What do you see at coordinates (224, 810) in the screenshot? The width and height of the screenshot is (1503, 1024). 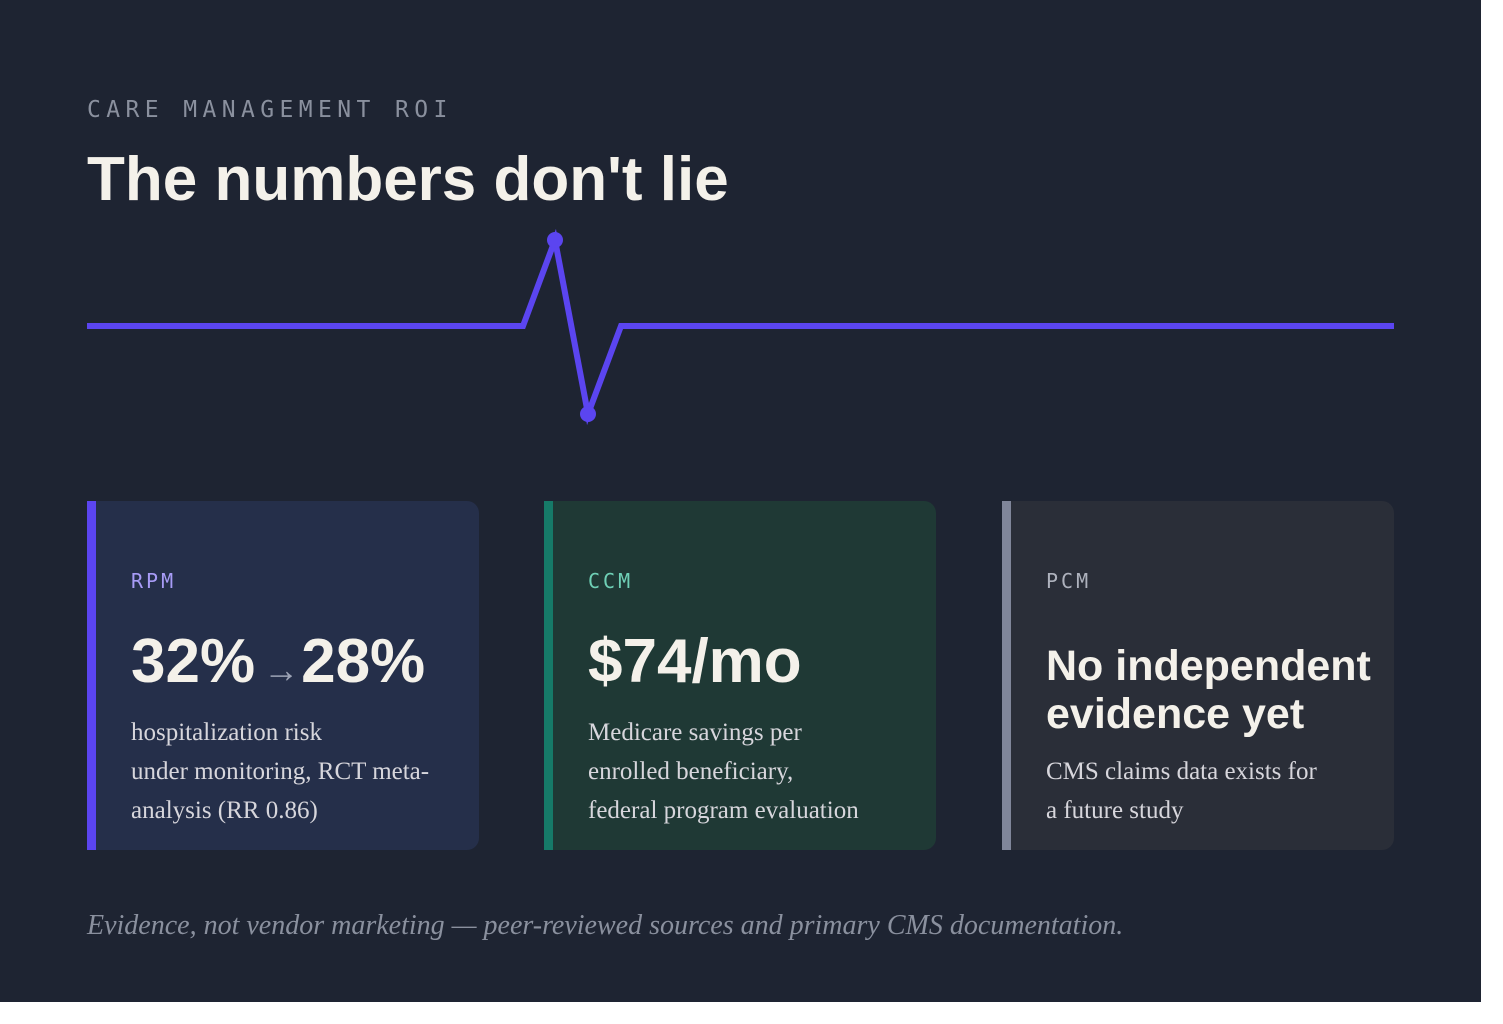 I see `description-line: analysis (RR 0.86)` at bounding box center [224, 810].